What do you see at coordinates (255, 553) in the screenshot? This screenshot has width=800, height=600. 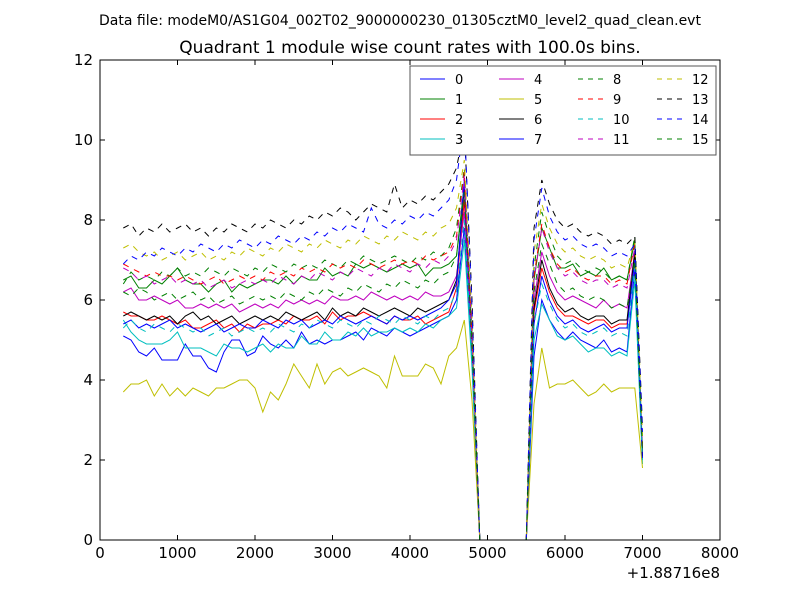 I see `x-tick-label: 2000` at bounding box center [255, 553].